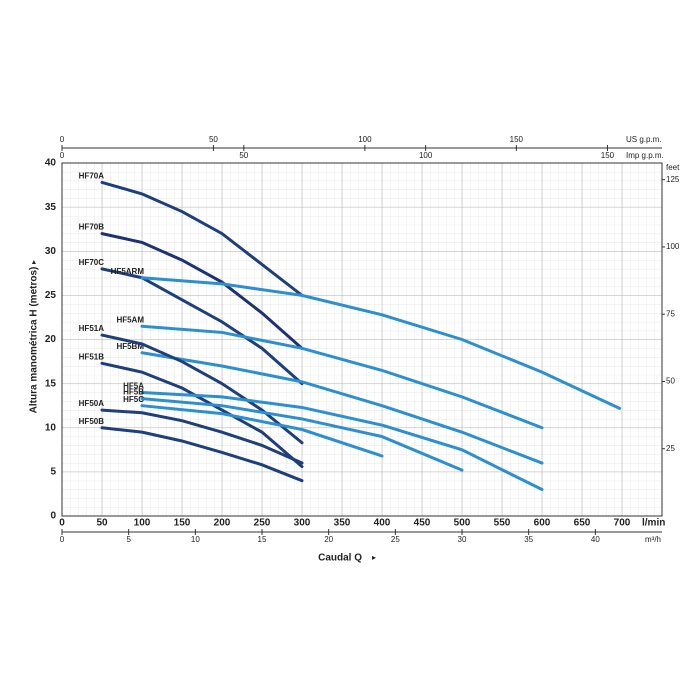 This screenshot has width=700, height=700. I want to click on y-tick-label: 0, so click(53, 516).